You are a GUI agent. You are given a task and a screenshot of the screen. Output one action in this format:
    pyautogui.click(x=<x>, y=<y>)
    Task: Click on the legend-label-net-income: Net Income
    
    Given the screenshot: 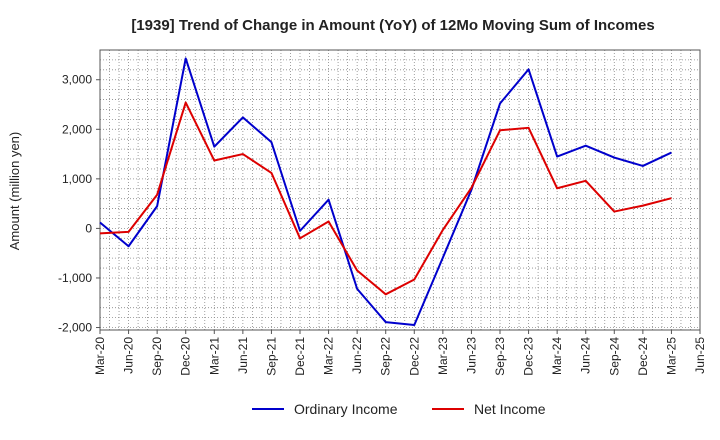 What is the action you would take?
    pyautogui.click(x=510, y=409)
    